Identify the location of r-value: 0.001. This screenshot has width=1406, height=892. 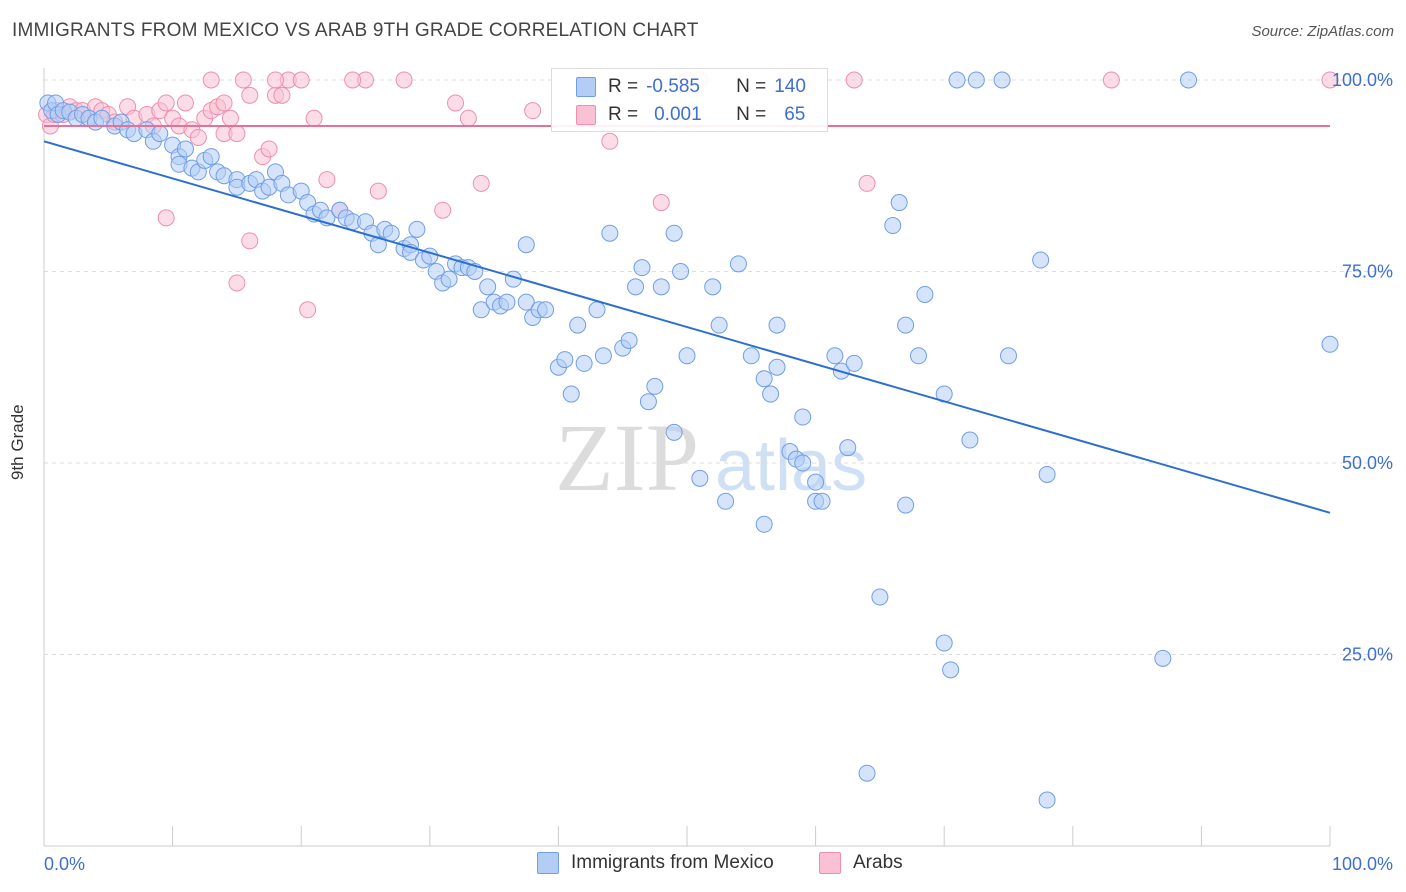
(678, 114).